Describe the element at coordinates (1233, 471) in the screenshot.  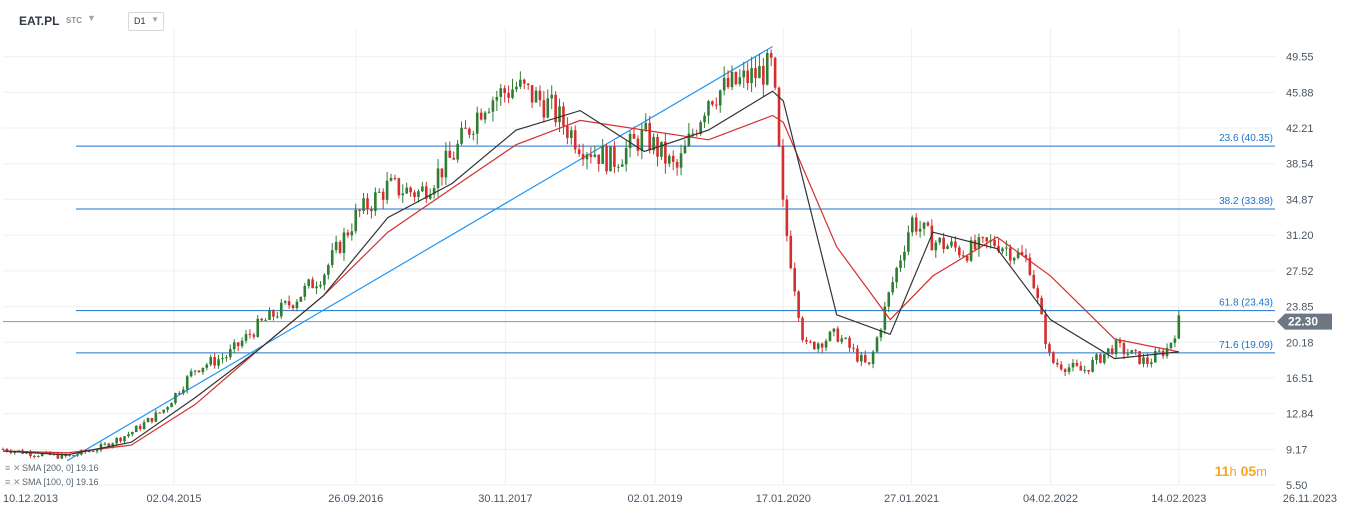
I see `countdown-hours-unit: h` at that location.